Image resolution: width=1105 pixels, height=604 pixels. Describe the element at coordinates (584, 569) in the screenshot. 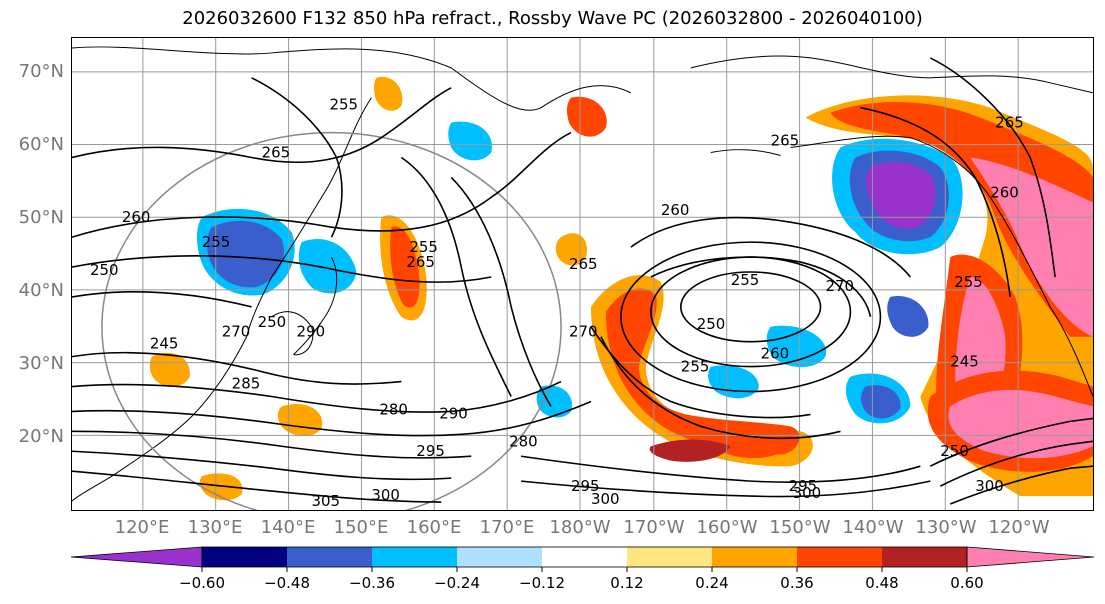

I see `colorbar-ticks` at that location.